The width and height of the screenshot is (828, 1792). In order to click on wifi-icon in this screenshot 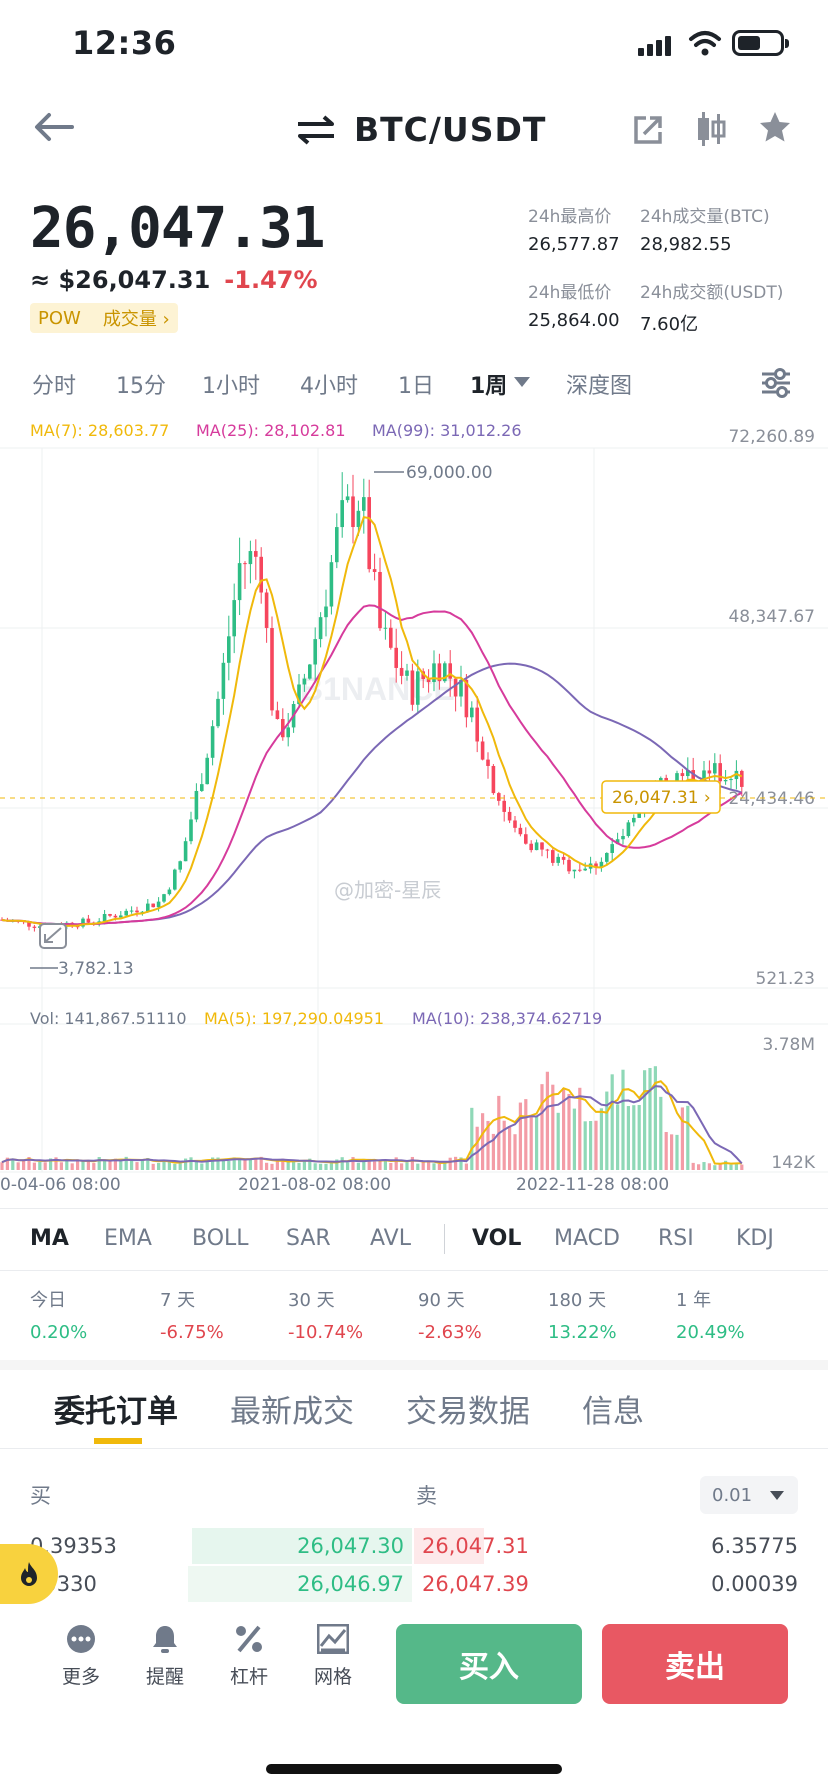, I will do `click(705, 43)`.